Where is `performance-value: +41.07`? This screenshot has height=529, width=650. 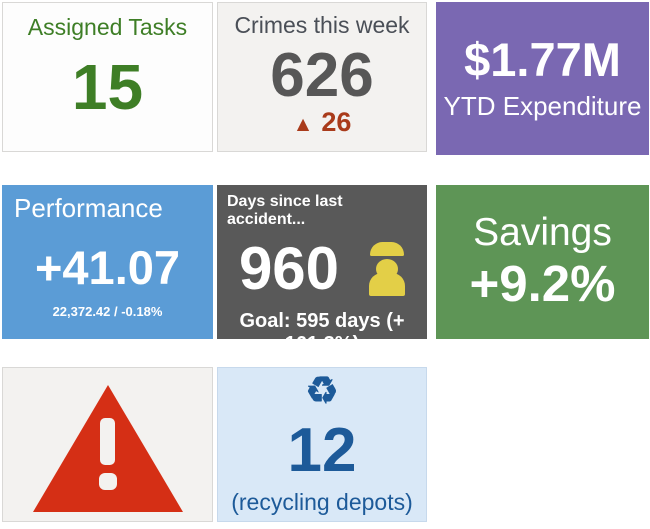 performance-value: +41.07 is located at coordinates (107, 267).